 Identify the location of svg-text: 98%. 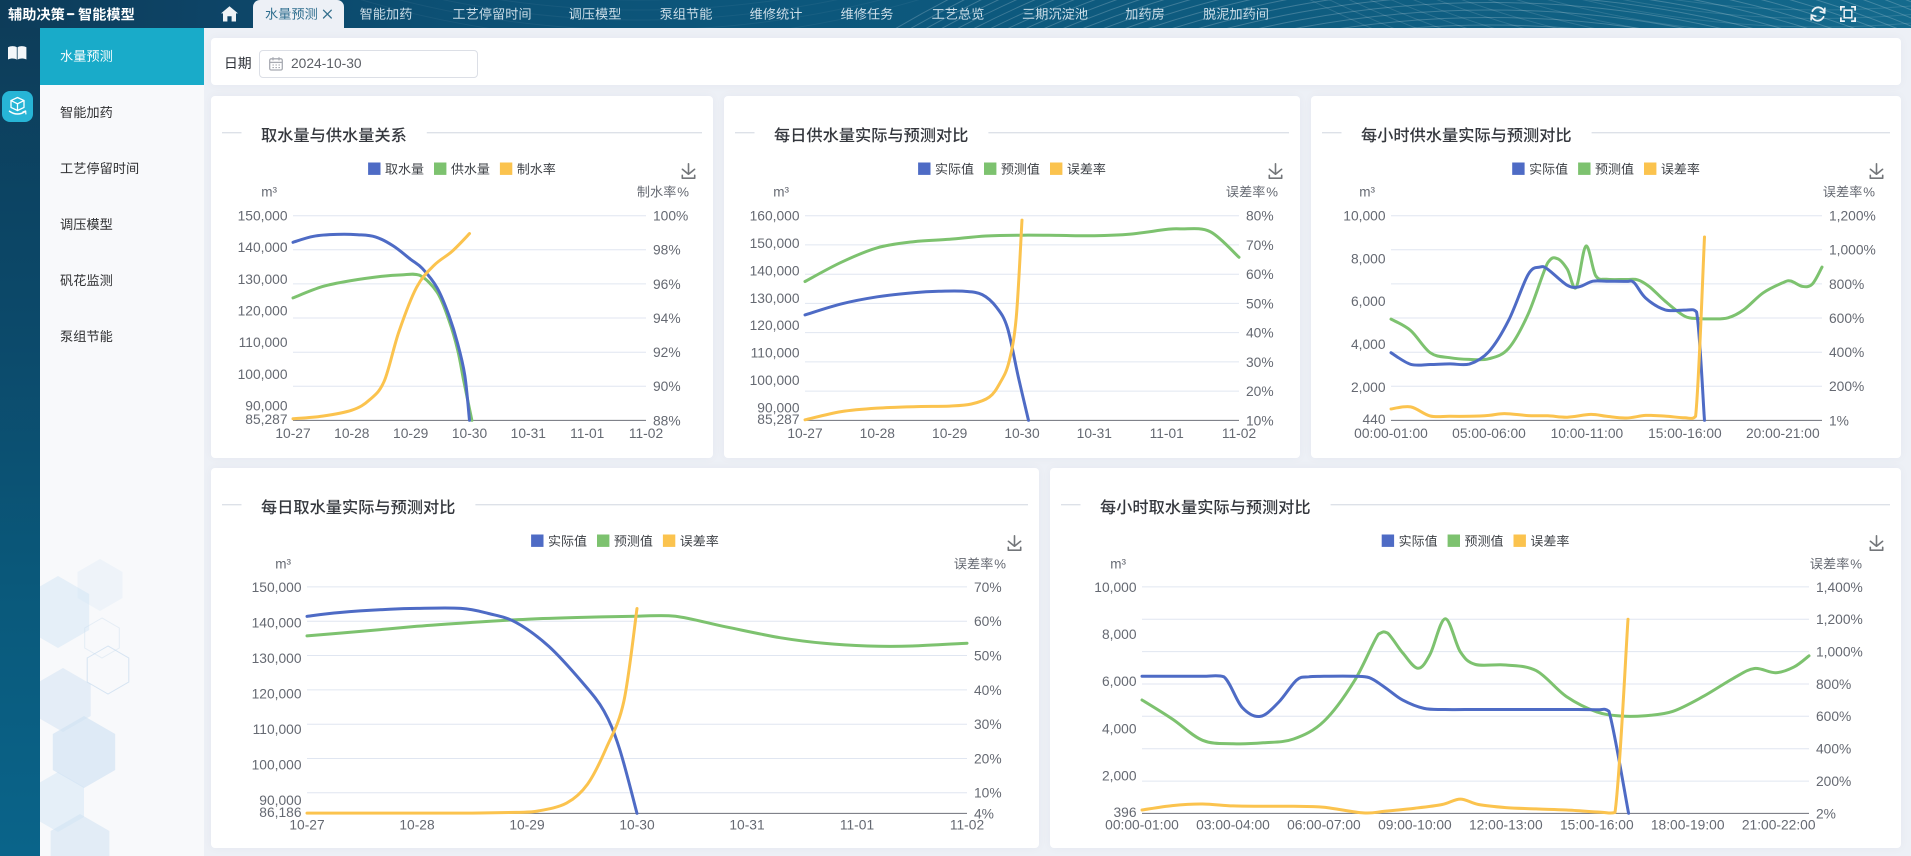
(667, 250).